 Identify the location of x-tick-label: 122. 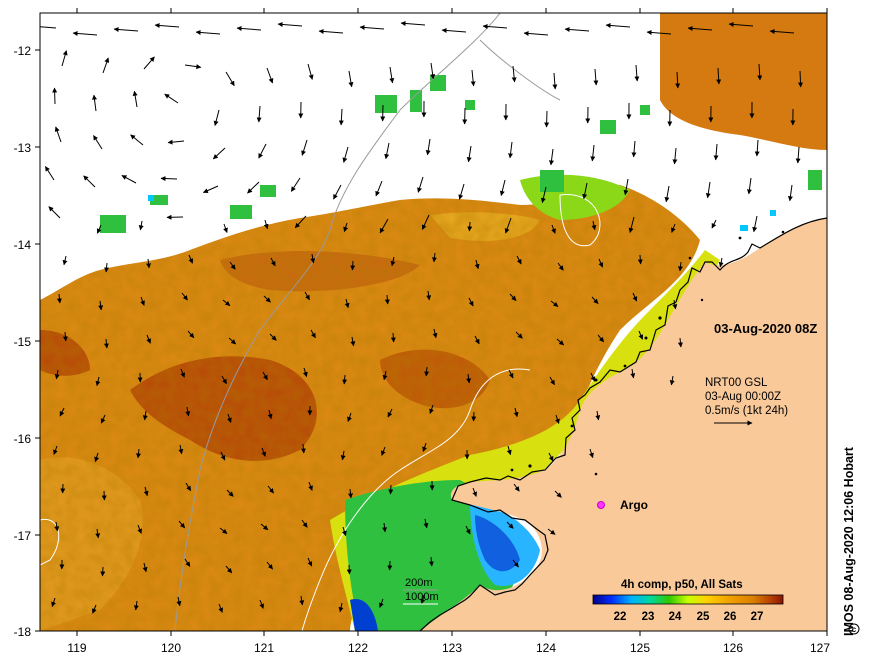
(358, 648).